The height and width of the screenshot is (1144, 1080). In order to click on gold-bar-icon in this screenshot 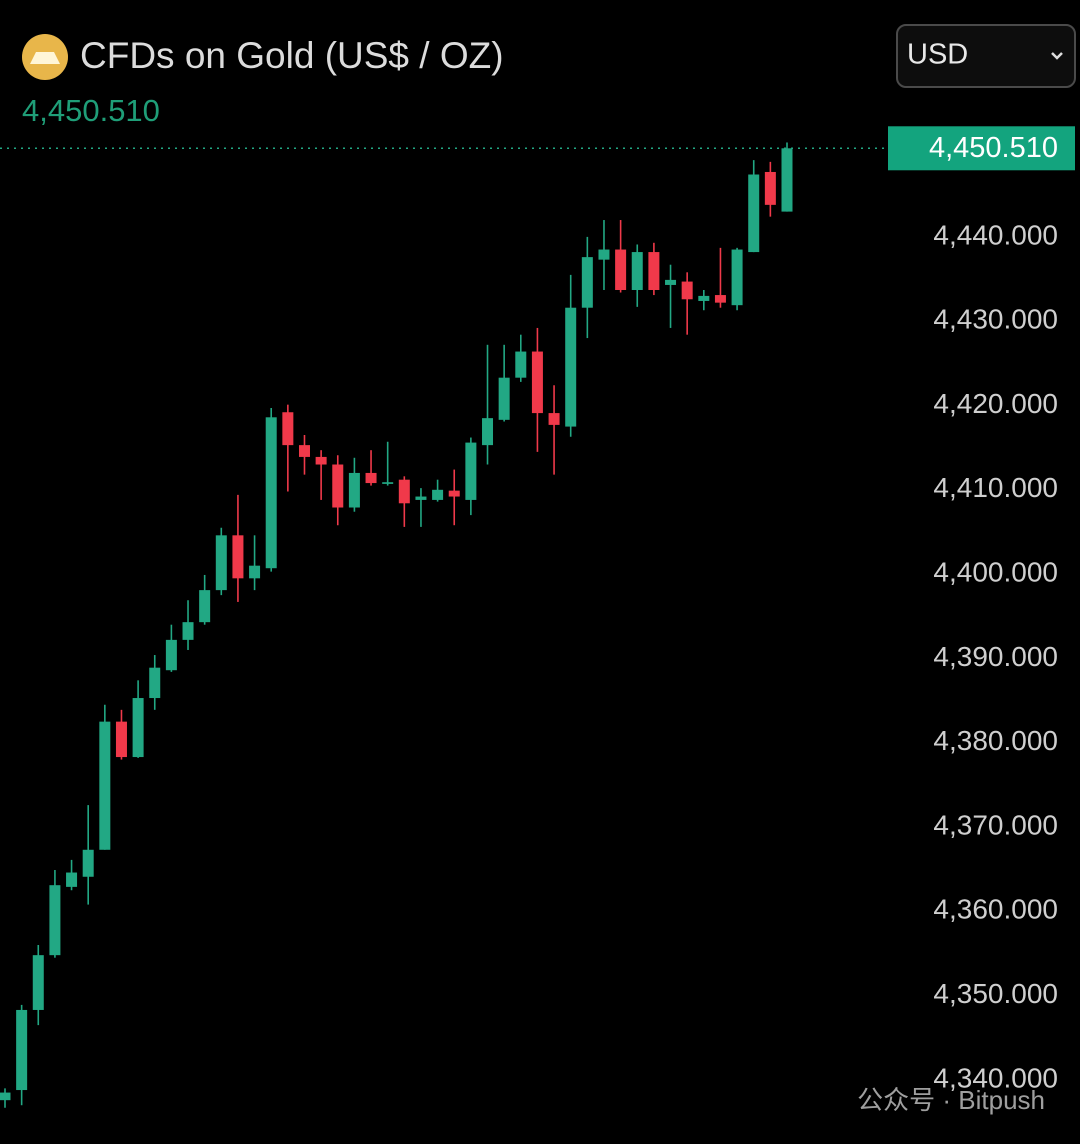, I will do `click(45, 58)`.